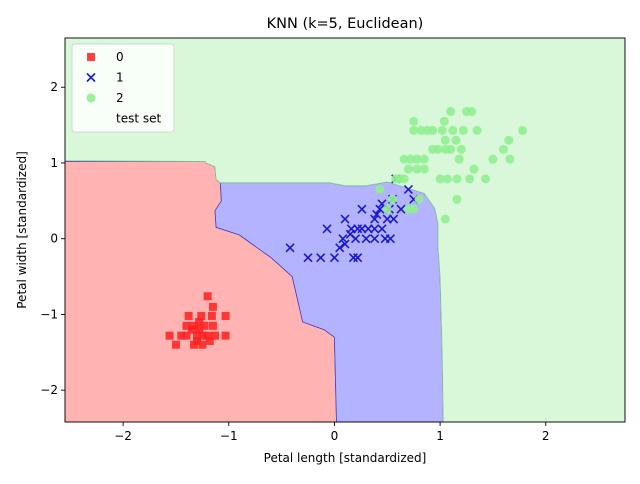 The image size is (640, 484). What do you see at coordinates (105, 57) in the screenshot?
I see `legend-entry: 0` at bounding box center [105, 57].